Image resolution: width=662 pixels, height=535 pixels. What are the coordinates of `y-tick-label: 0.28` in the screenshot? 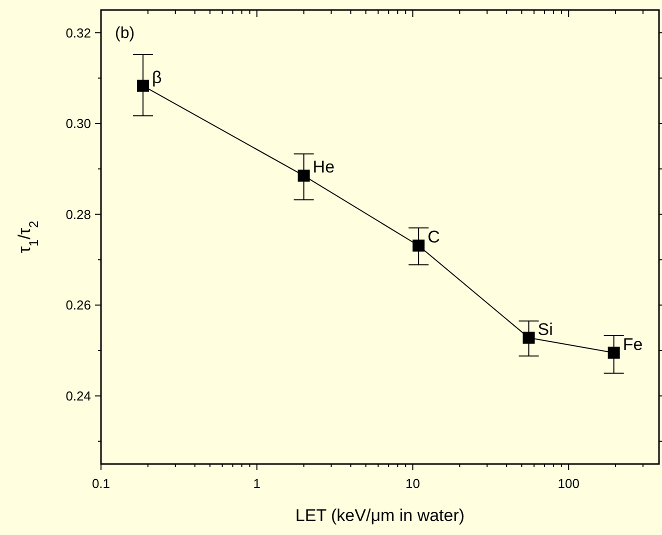 It's located at (78, 214).